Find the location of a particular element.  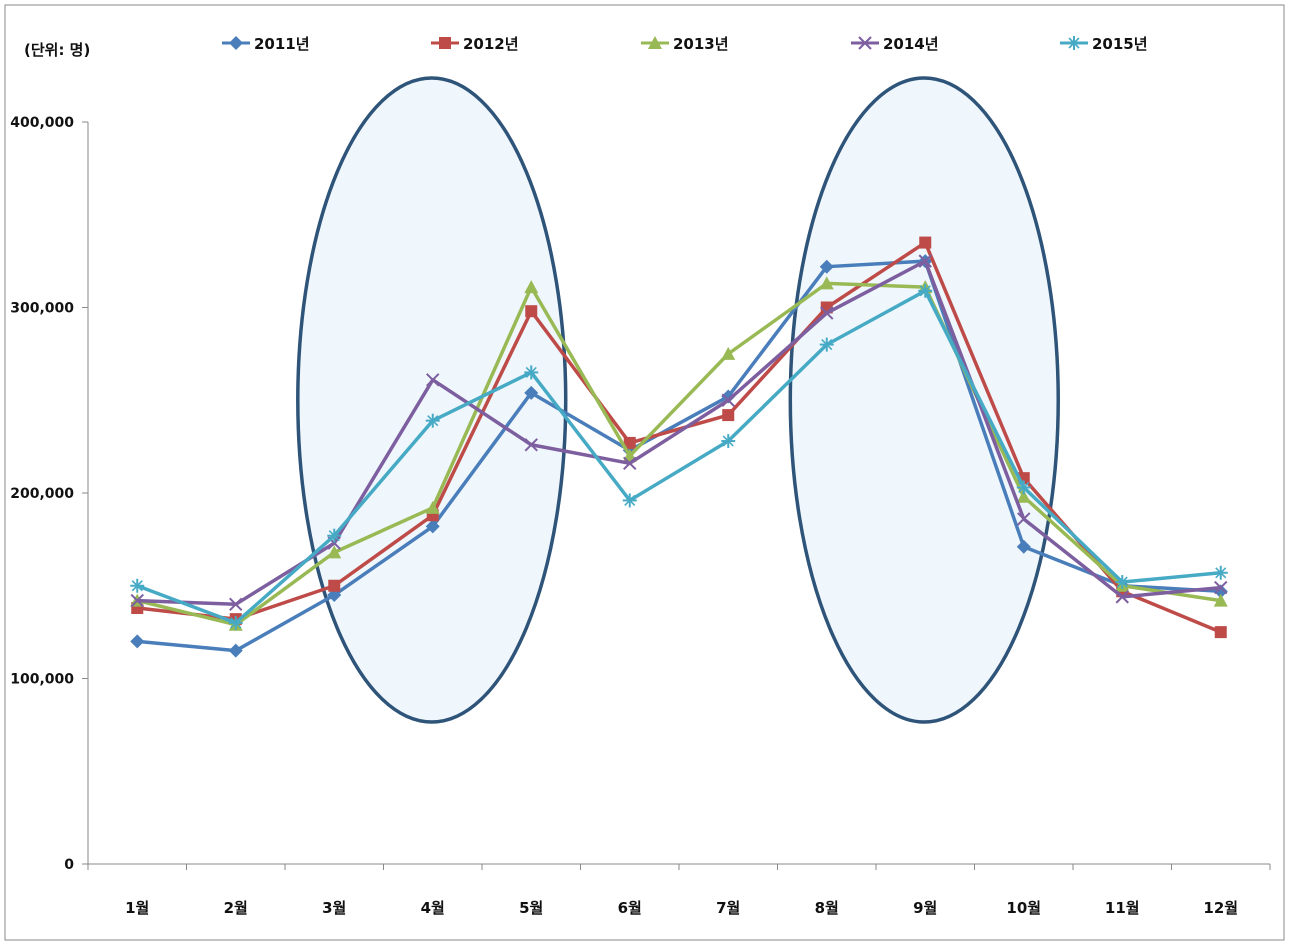

legend-item: 2014년 is located at coordinates (895, 44).